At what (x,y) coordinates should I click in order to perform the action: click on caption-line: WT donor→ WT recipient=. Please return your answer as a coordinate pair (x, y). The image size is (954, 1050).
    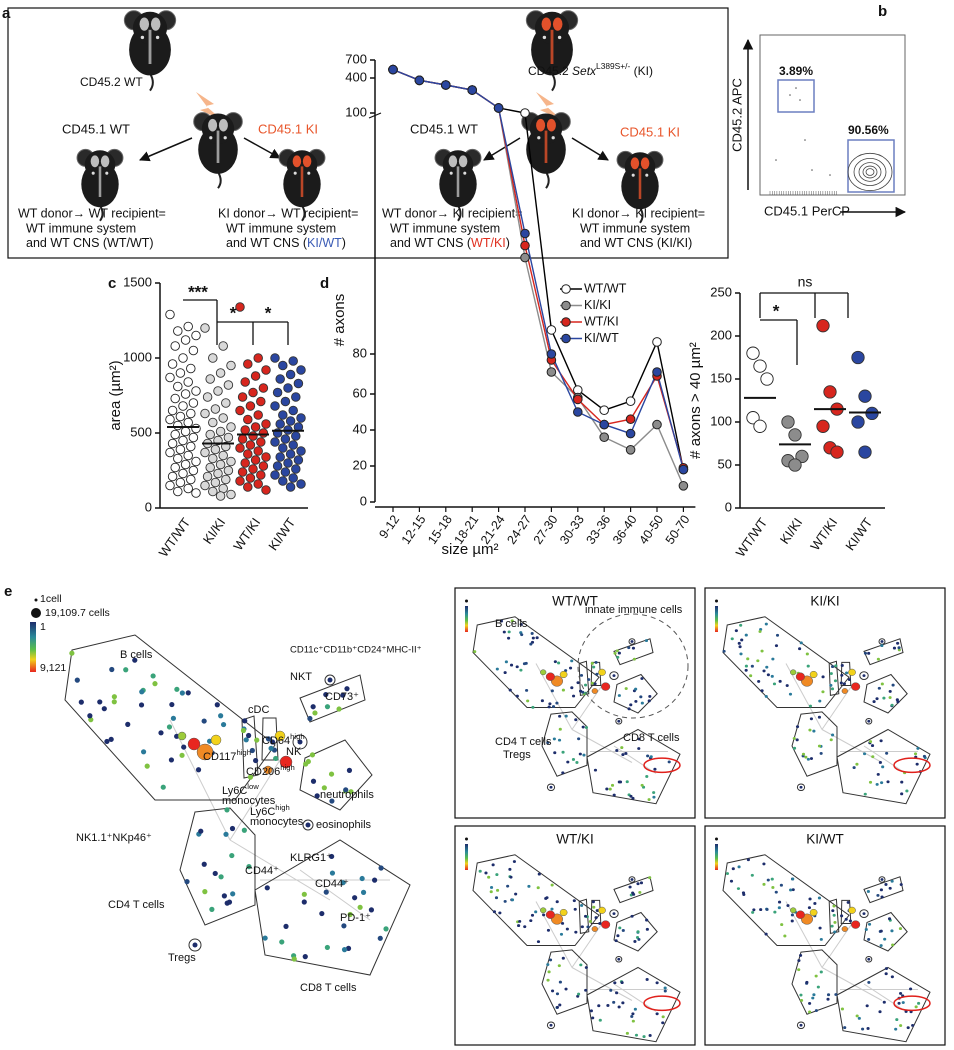
    Looking at the image, I should click on (92, 213).